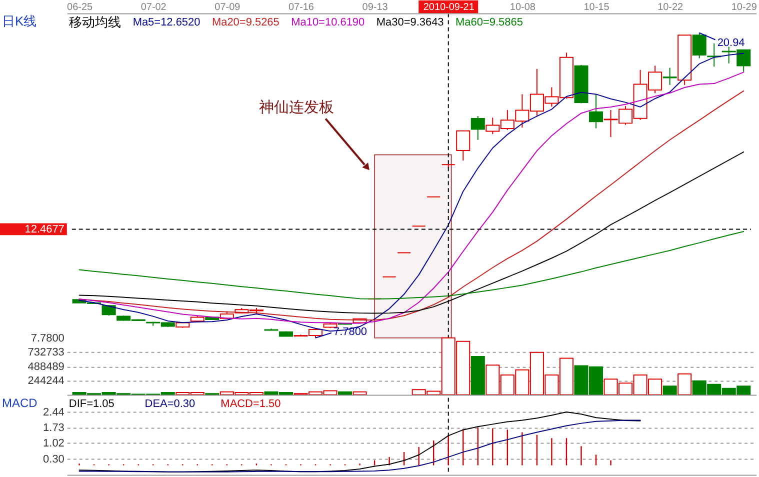  Describe the element at coordinates (350, 332) in the screenshot. I see `annotation: 7.7800` at that location.